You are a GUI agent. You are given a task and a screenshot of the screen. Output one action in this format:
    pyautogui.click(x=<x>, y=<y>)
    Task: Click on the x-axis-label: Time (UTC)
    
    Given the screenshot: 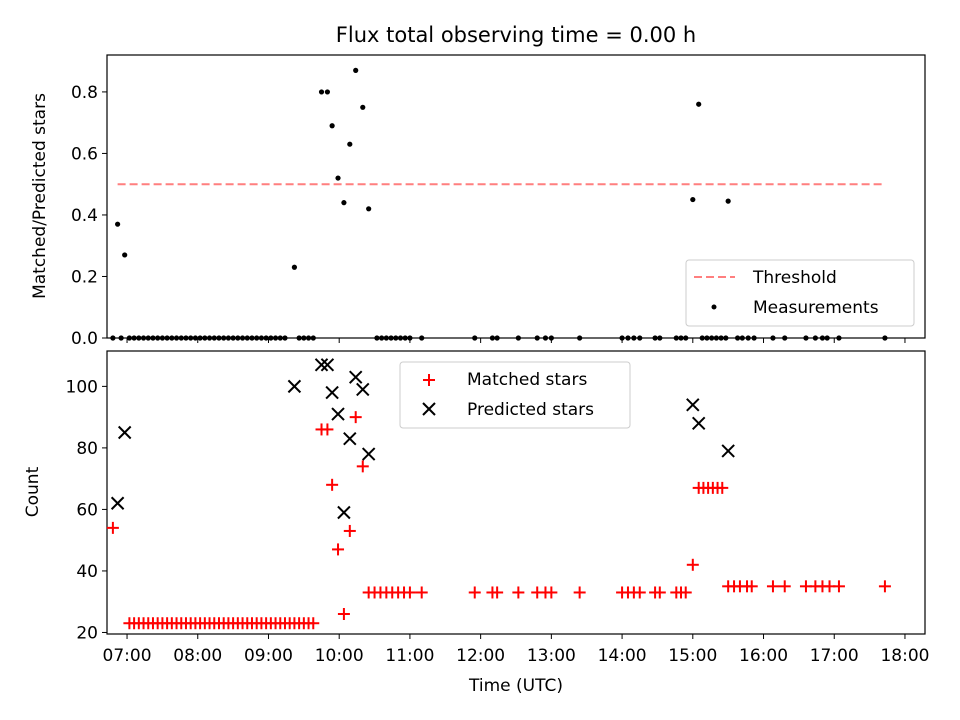 What is the action you would take?
    pyautogui.click(x=515, y=686)
    